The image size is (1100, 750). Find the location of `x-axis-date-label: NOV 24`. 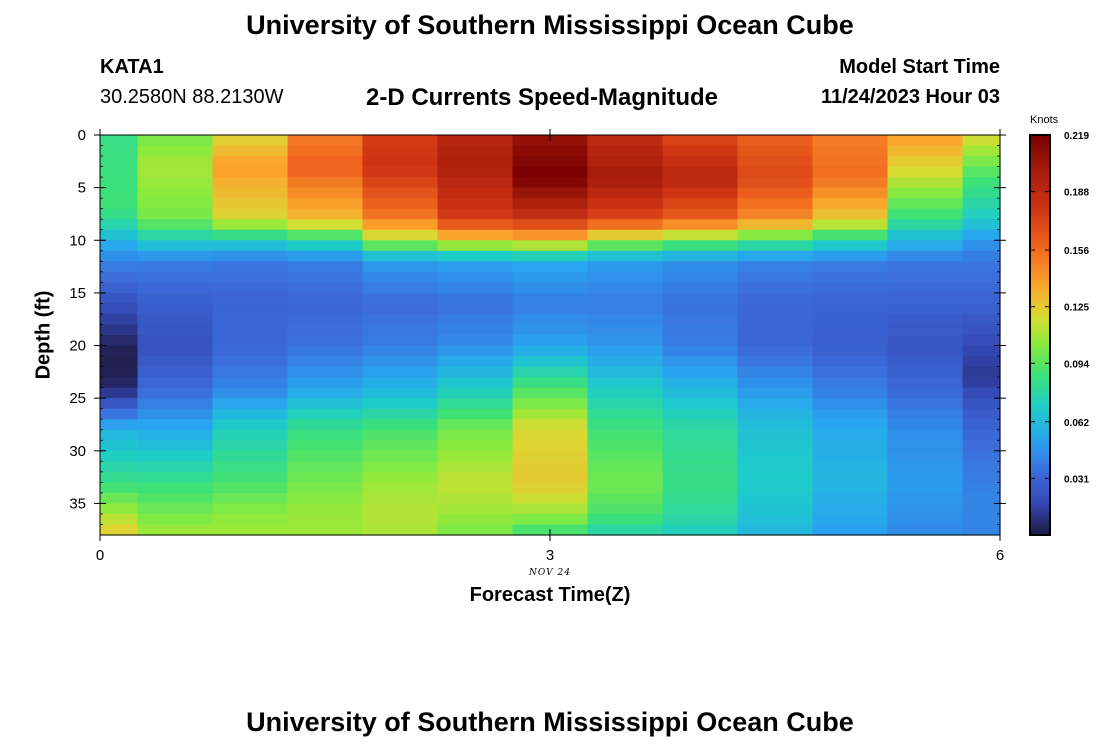

x-axis-date-label: NOV 24 is located at coordinates (550, 573).